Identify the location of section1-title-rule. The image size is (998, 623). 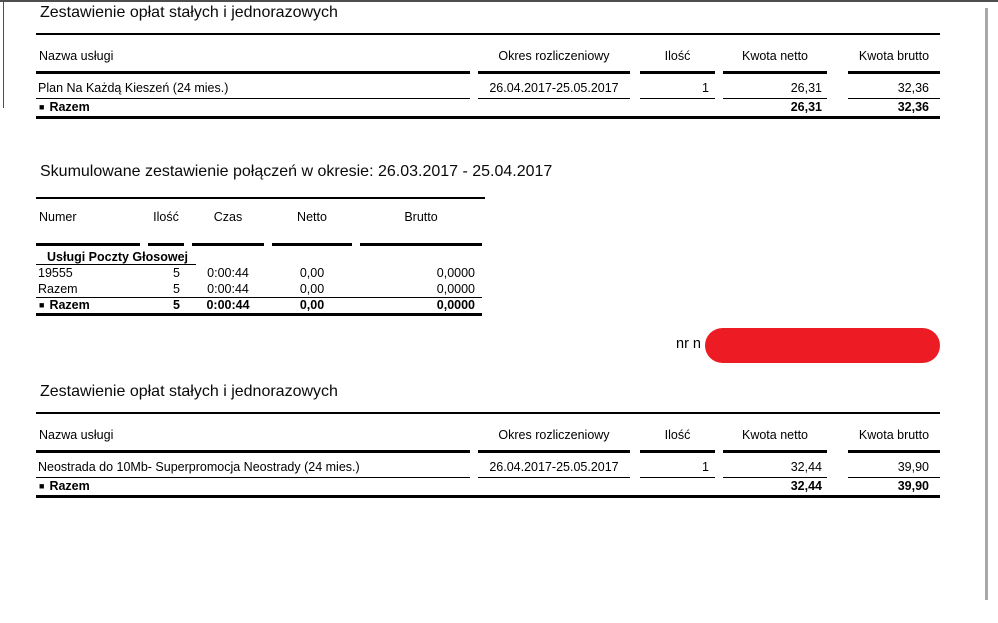
(488, 34).